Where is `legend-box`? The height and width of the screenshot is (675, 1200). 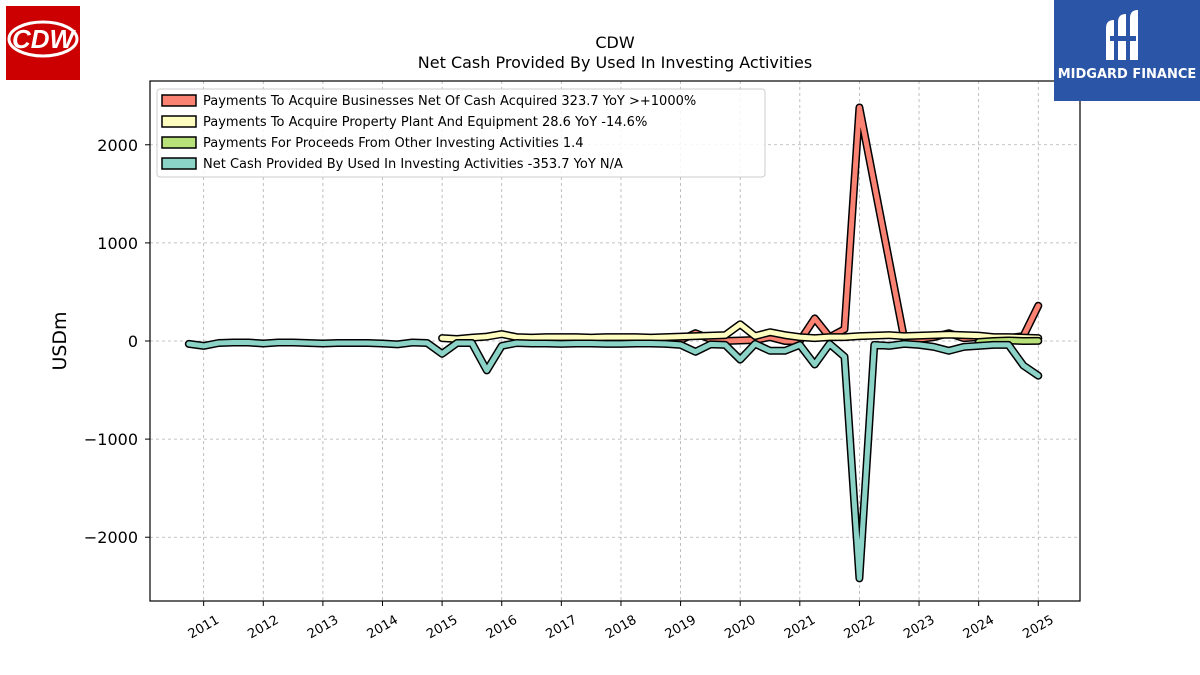 legend-box is located at coordinates (461, 133).